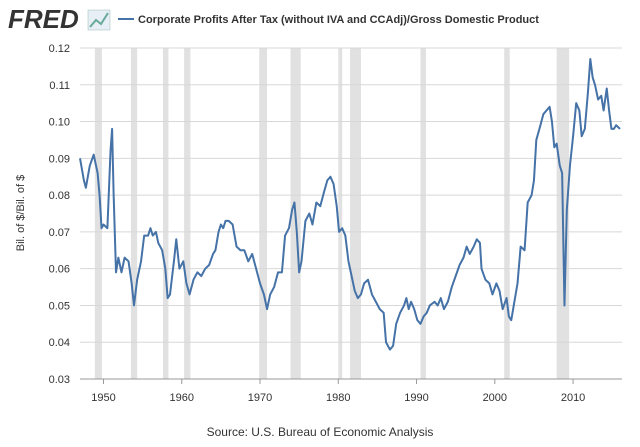 The height and width of the screenshot is (447, 640). What do you see at coordinates (320, 432) in the screenshot?
I see `source: Source: U.S. Bureau of Economic Analysis` at bounding box center [320, 432].